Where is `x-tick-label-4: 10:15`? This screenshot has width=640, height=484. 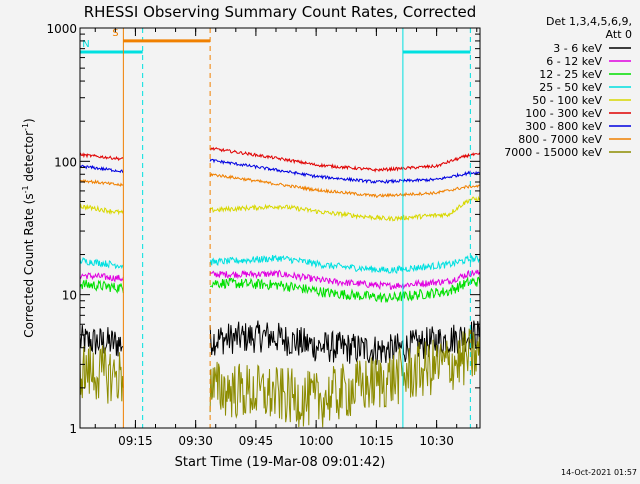
x-tick-label-4: 10:15 is located at coordinates (376, 441).